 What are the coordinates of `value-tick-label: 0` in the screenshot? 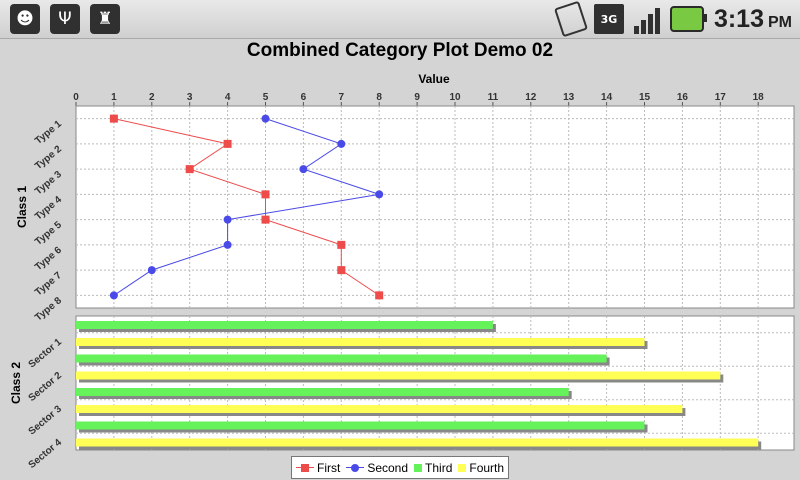 It's located at (76, 97).